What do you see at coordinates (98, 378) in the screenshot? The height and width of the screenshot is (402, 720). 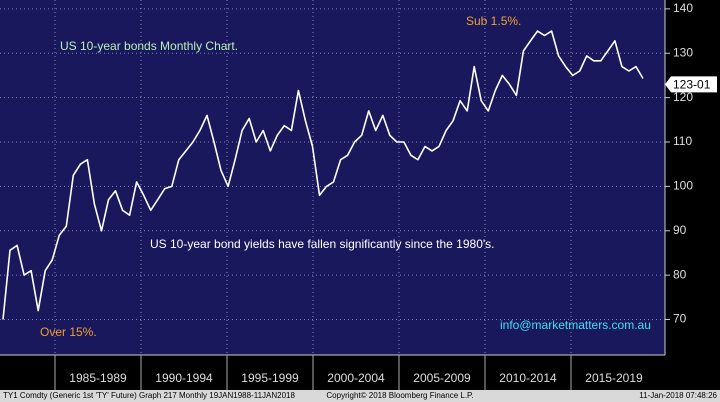 I see `x-tick-label: 1985-1989` at bounding box center [98, 378].